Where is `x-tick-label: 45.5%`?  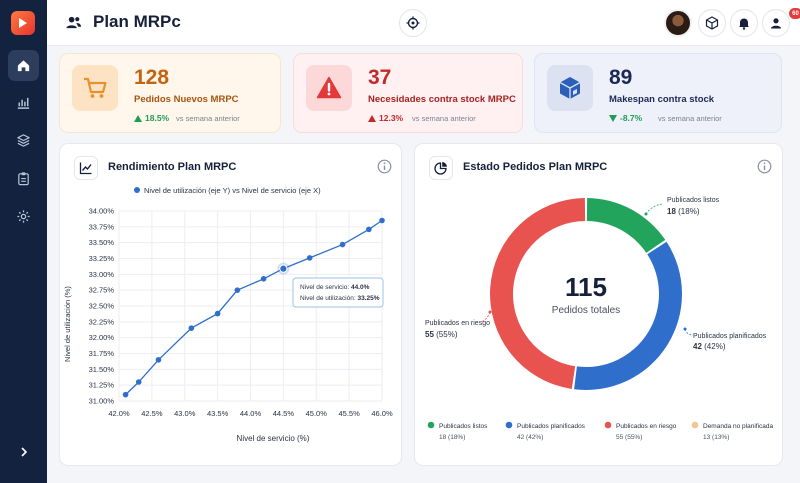
x-tick-label: 45.5% is located at coordinates (349, 413).